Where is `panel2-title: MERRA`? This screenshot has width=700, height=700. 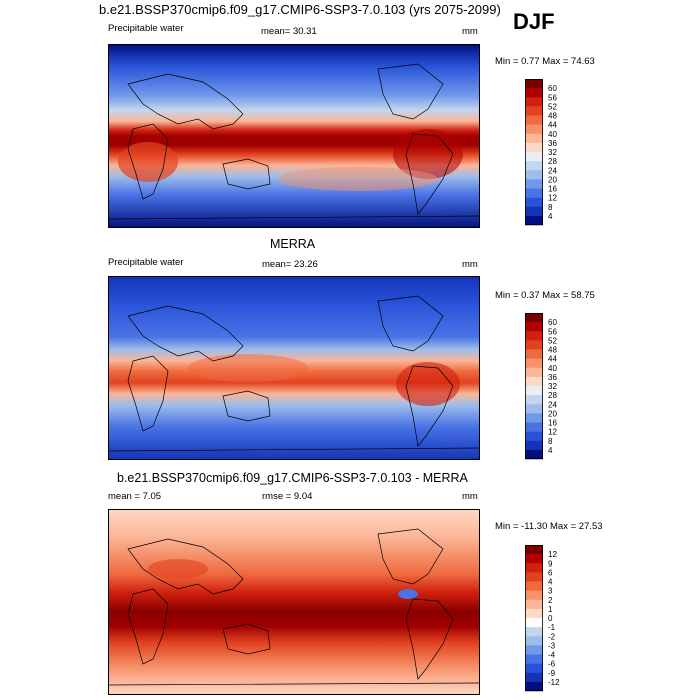
panel2-title: MERRA is located at coordinates (293, 244).